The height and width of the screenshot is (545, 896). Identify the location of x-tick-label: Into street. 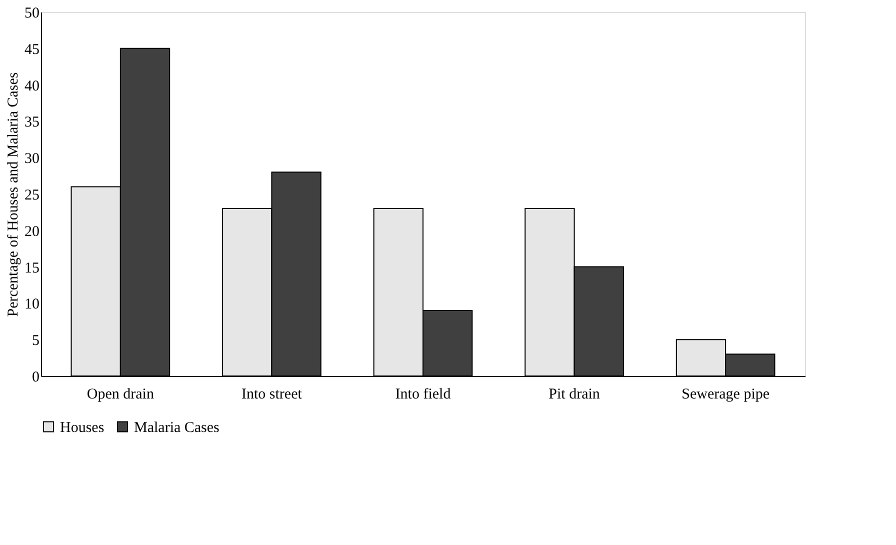
(272, 394).